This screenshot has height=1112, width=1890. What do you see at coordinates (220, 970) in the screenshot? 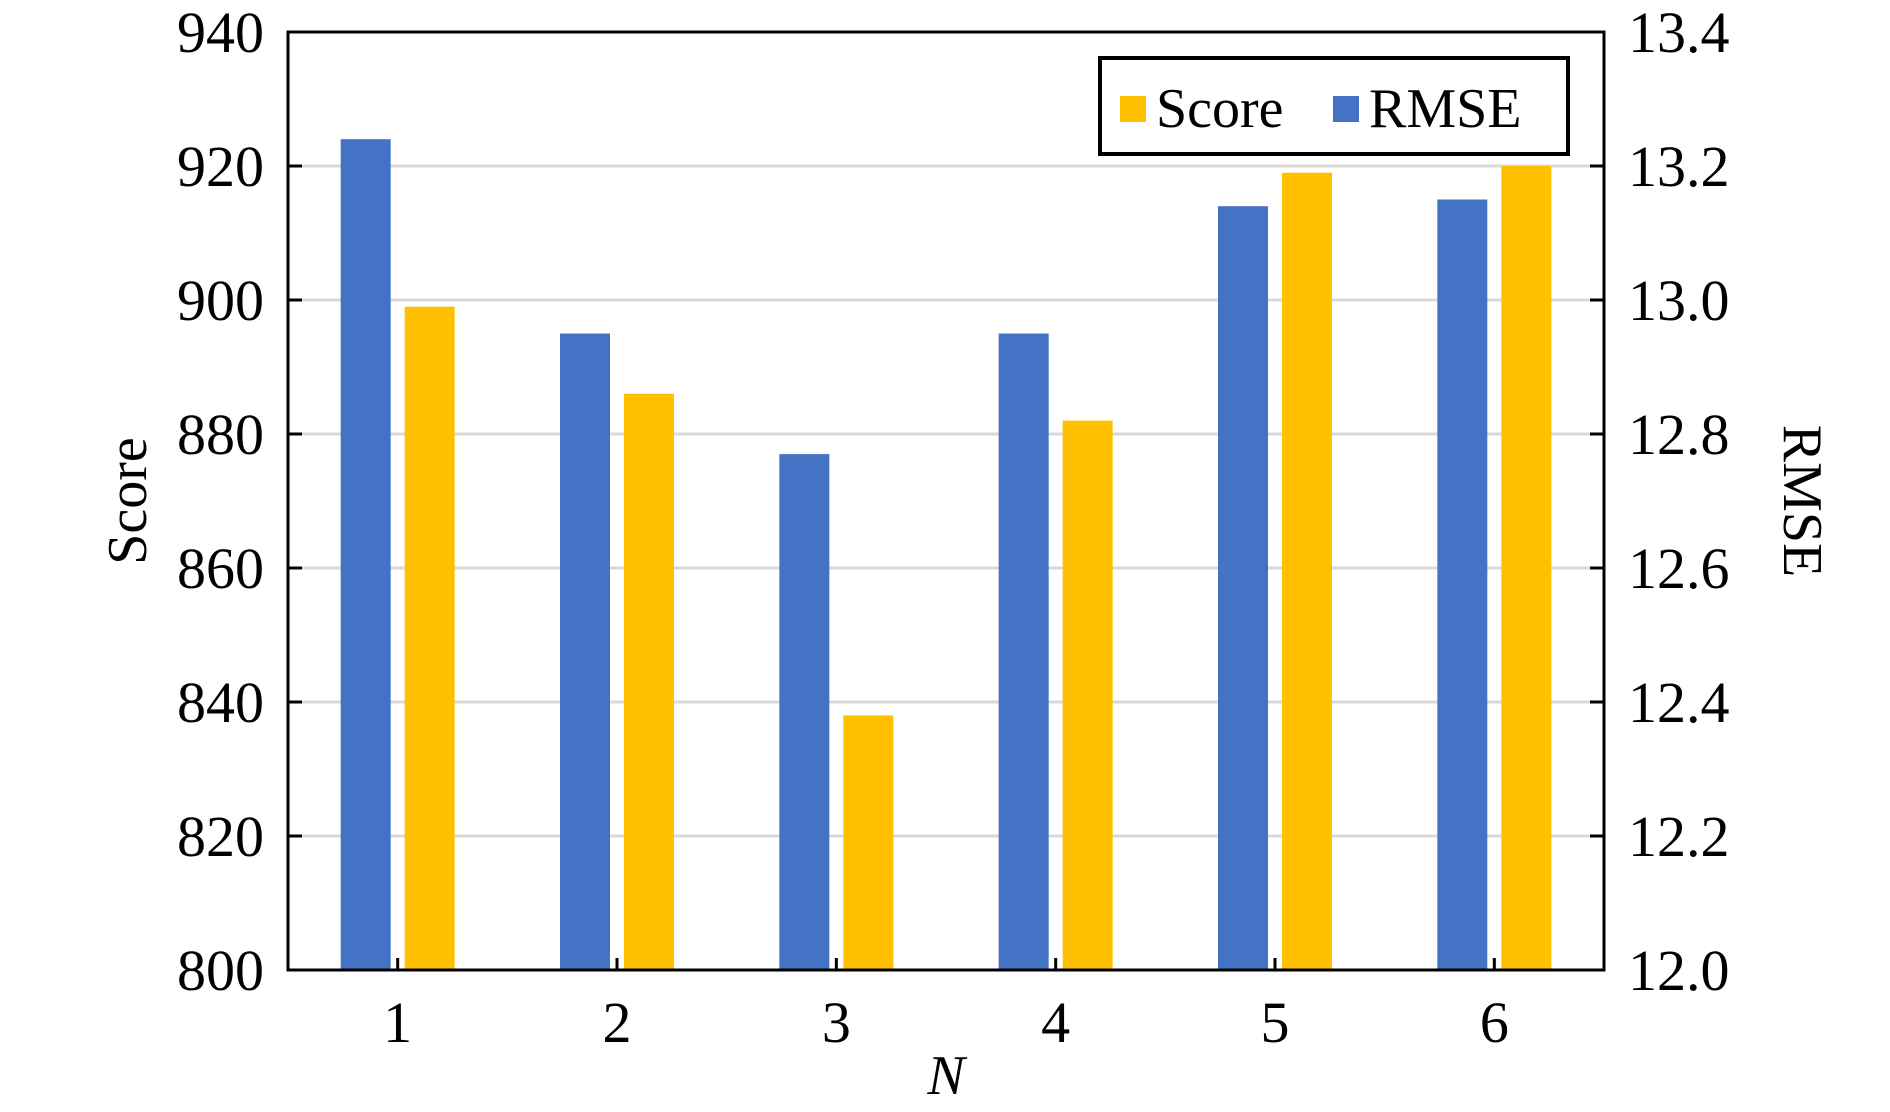
I see `left-tick-label: 800` at bounding box center [220, 970].